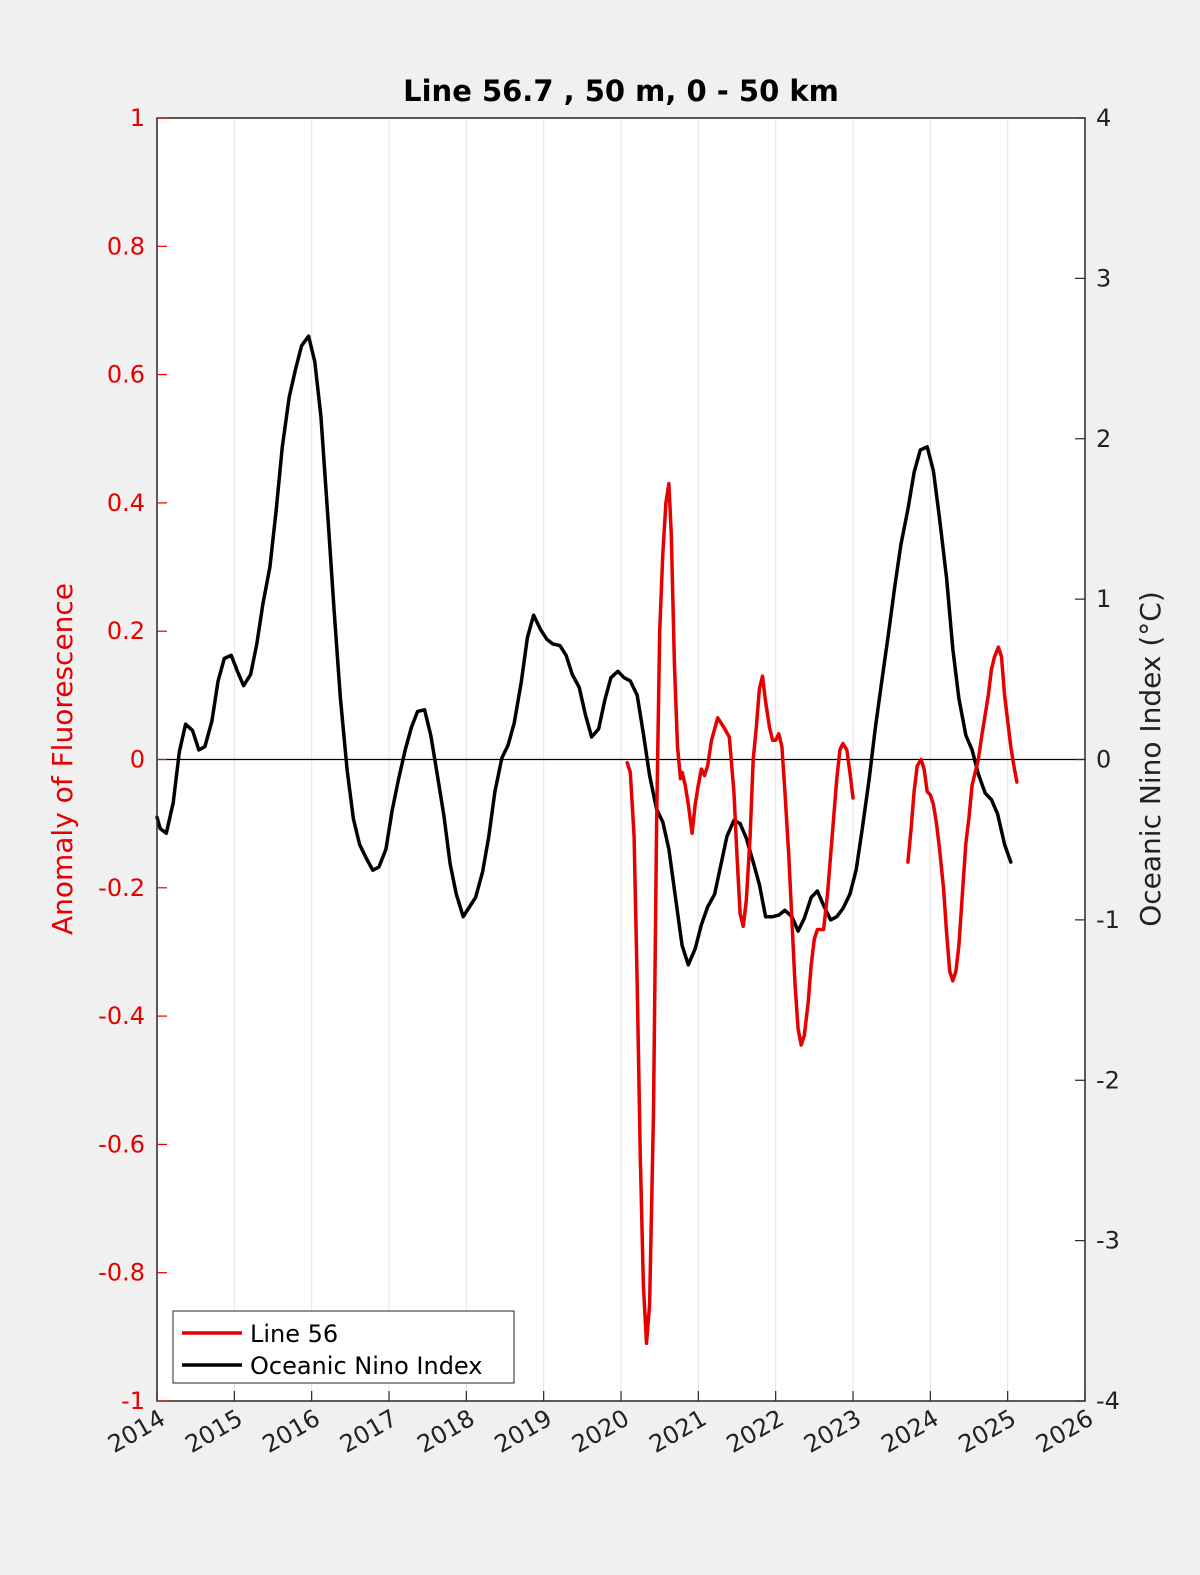 The image size is (1200, 1575). Describe the element at coordinates (1103, 278) in the screenshot. I see `y2-tick-label-3: 3` at that location.